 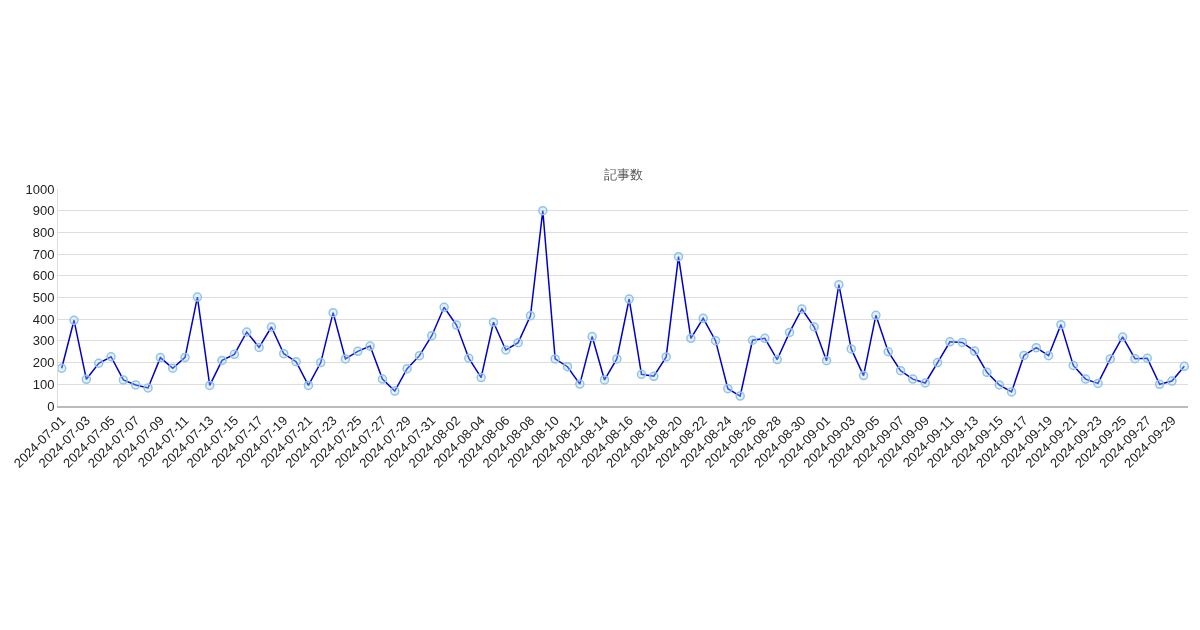 I want to click on y-tick-label: 800, so click(x=43, y=232).